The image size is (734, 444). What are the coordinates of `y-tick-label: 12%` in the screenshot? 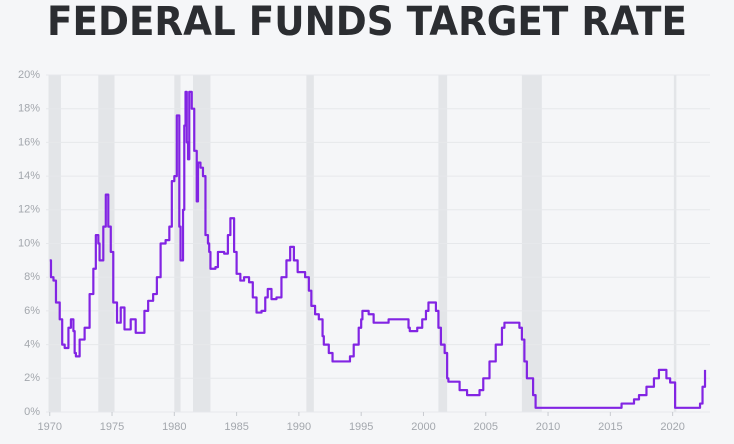 It's located at (29, 210).